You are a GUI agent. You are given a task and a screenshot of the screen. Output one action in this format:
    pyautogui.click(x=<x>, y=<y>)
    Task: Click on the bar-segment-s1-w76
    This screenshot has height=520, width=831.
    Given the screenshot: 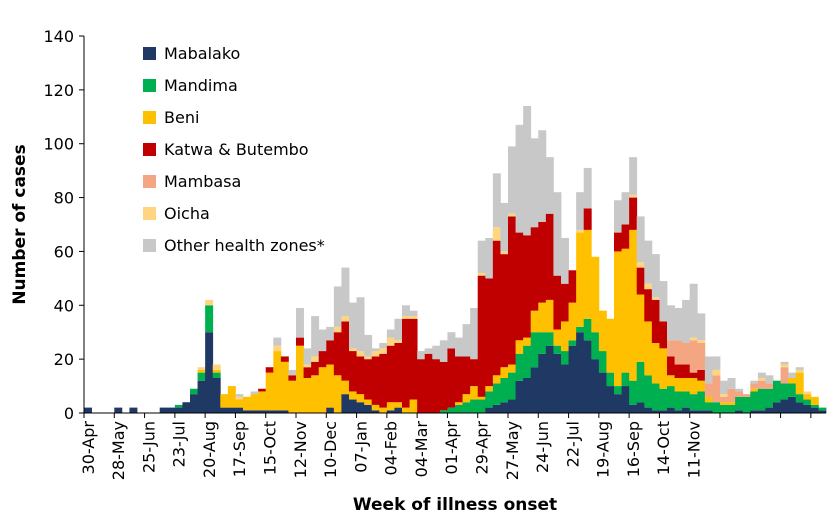 What is the action you would take?
    pyautogui.click(x=663, y=399)
    